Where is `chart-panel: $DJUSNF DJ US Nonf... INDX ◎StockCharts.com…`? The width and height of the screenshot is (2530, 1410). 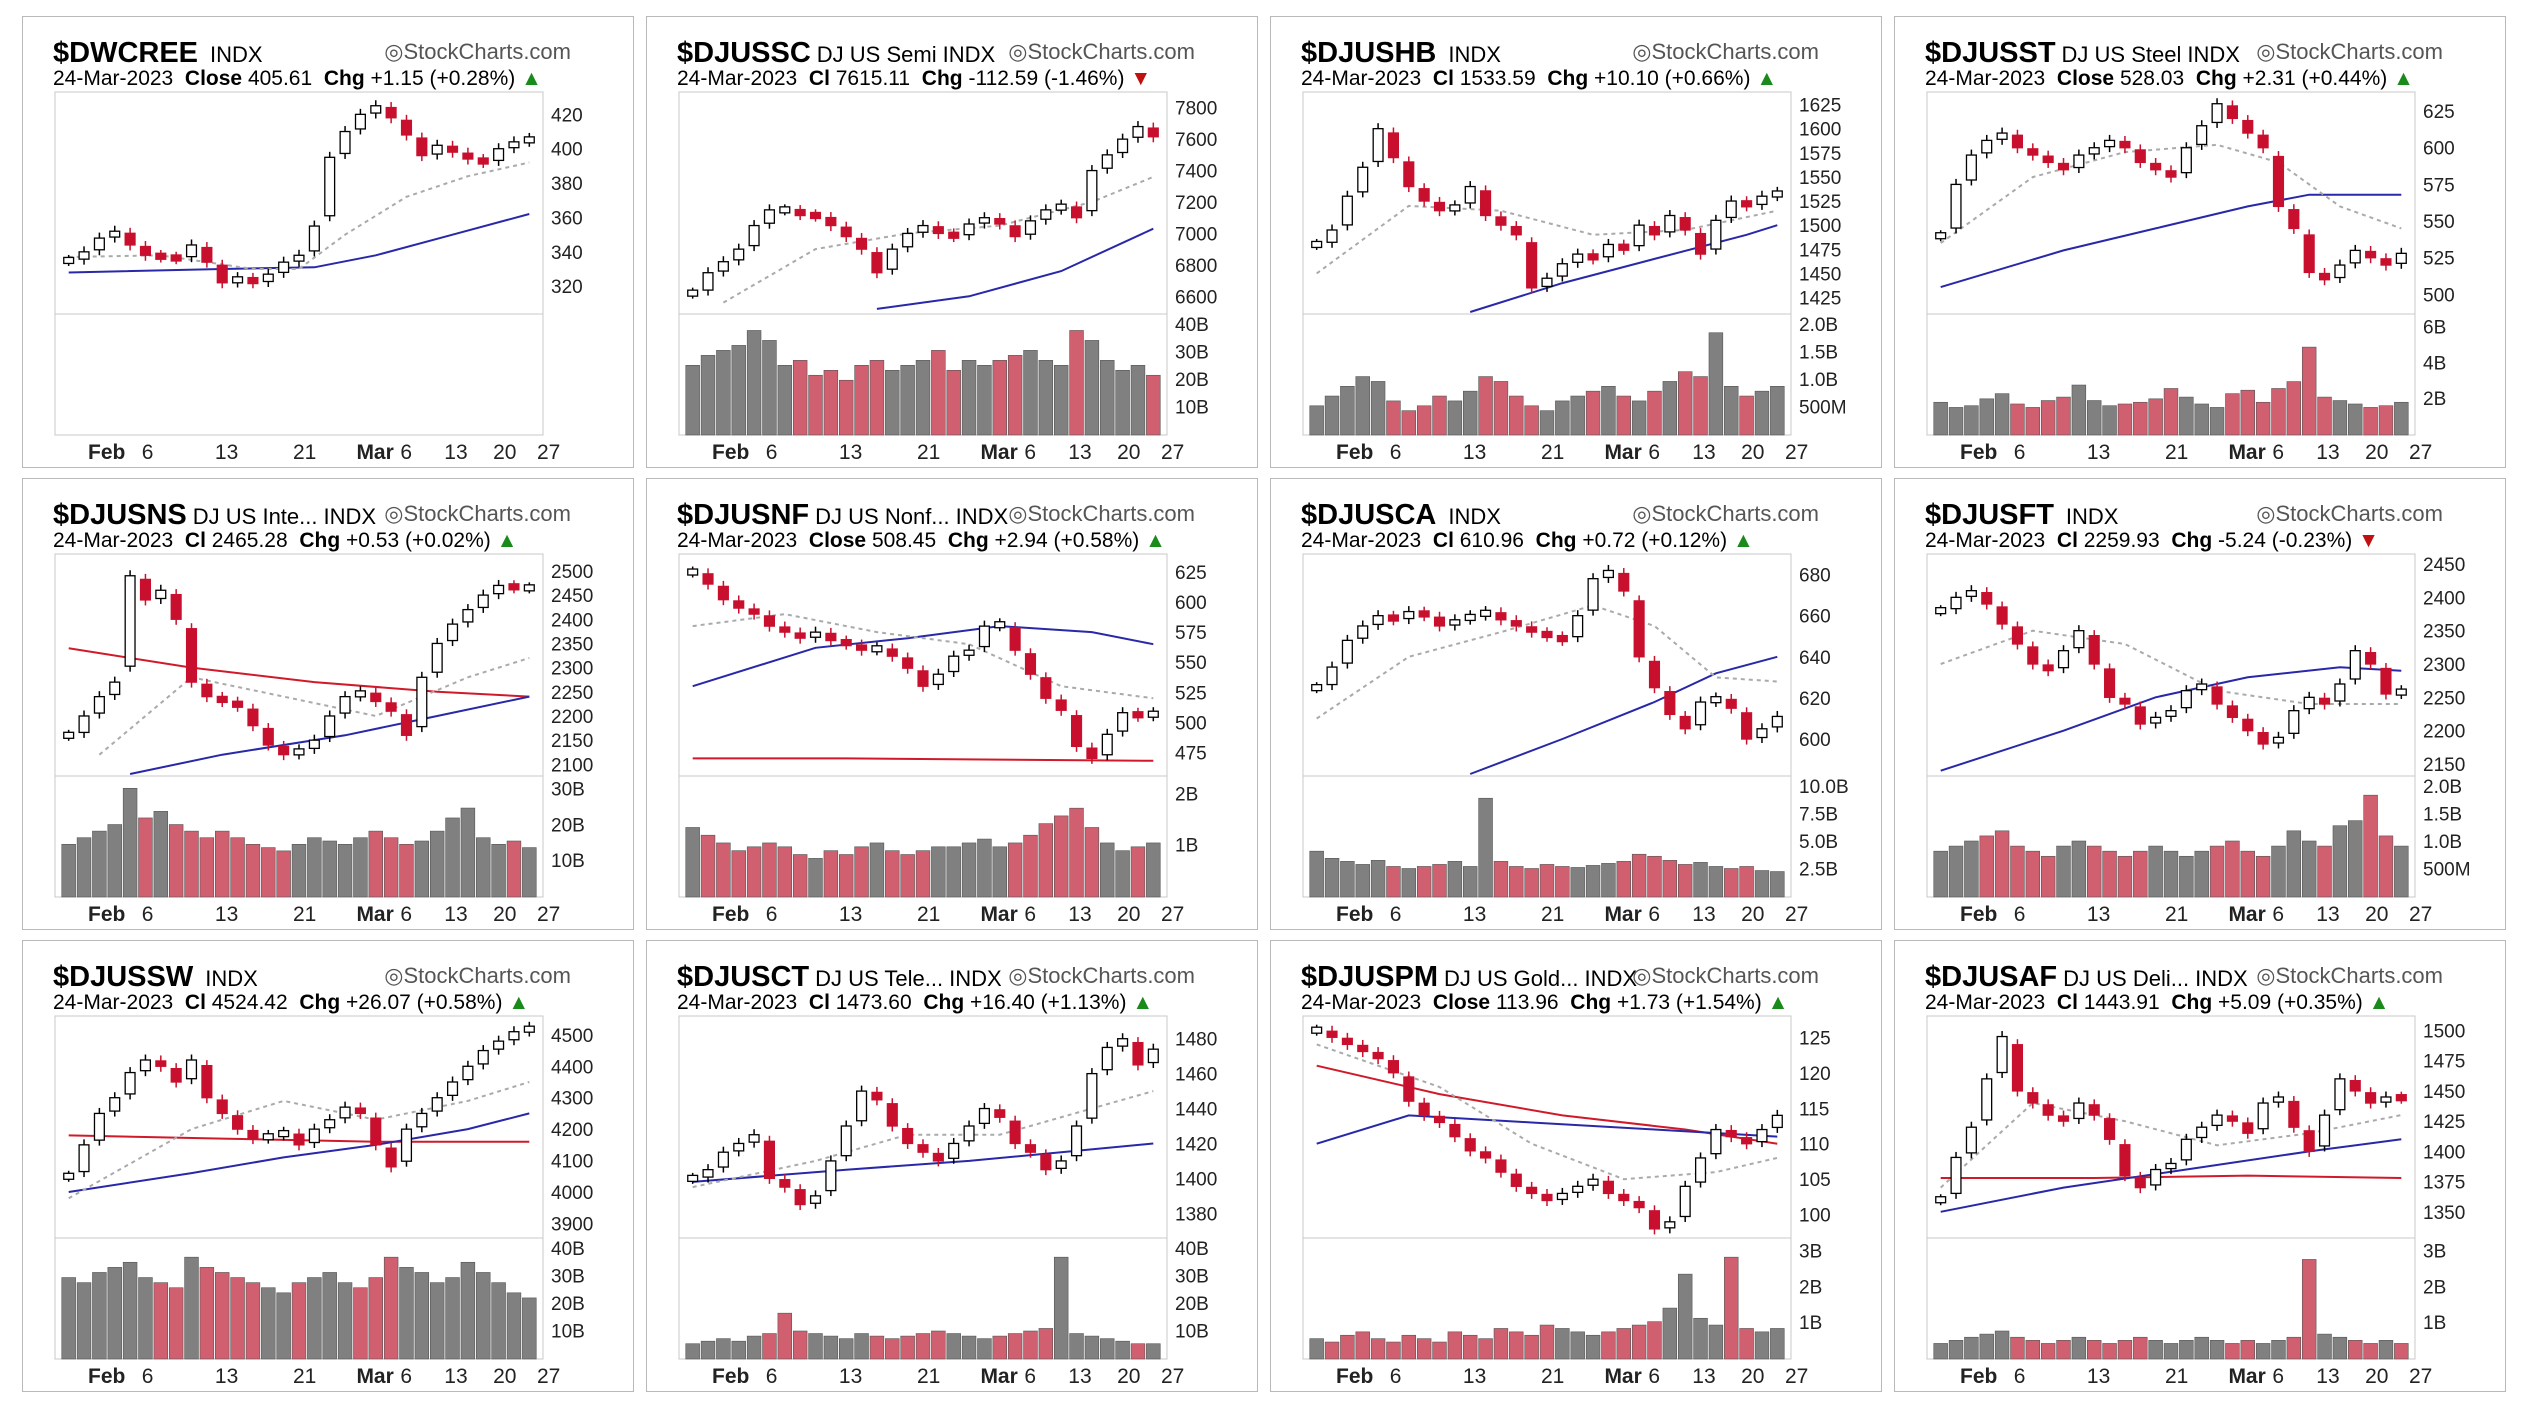 chart-panel: $DJUSNF DJ US Nonf... INDX ◎StockCharts.com… is located at coordinates (952, 704).